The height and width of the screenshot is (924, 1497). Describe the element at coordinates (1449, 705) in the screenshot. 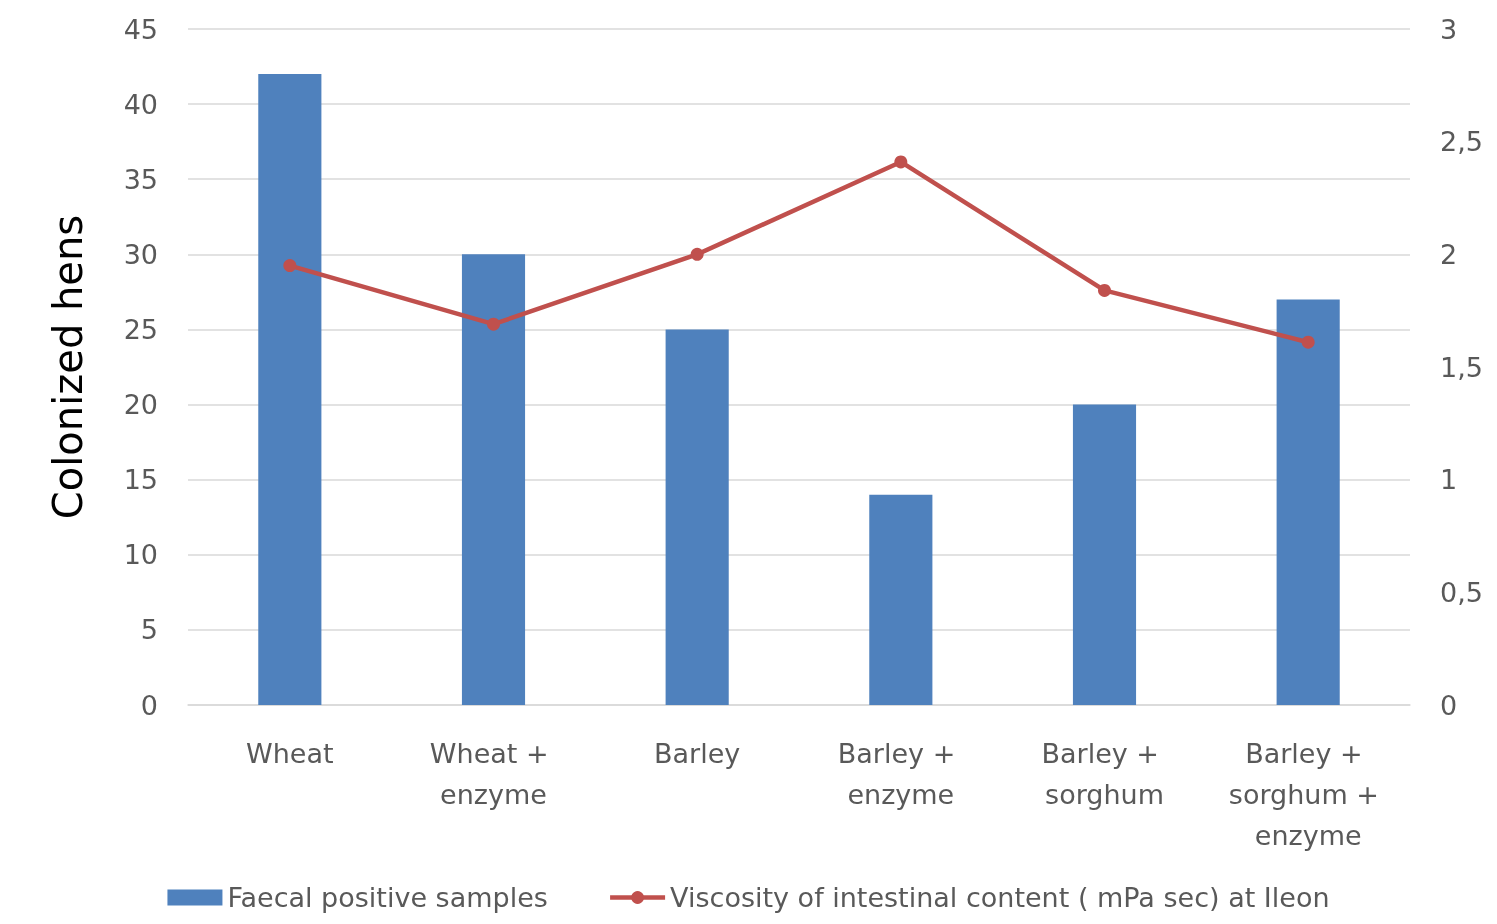

I see `y2-tick-label: 0` at that location.